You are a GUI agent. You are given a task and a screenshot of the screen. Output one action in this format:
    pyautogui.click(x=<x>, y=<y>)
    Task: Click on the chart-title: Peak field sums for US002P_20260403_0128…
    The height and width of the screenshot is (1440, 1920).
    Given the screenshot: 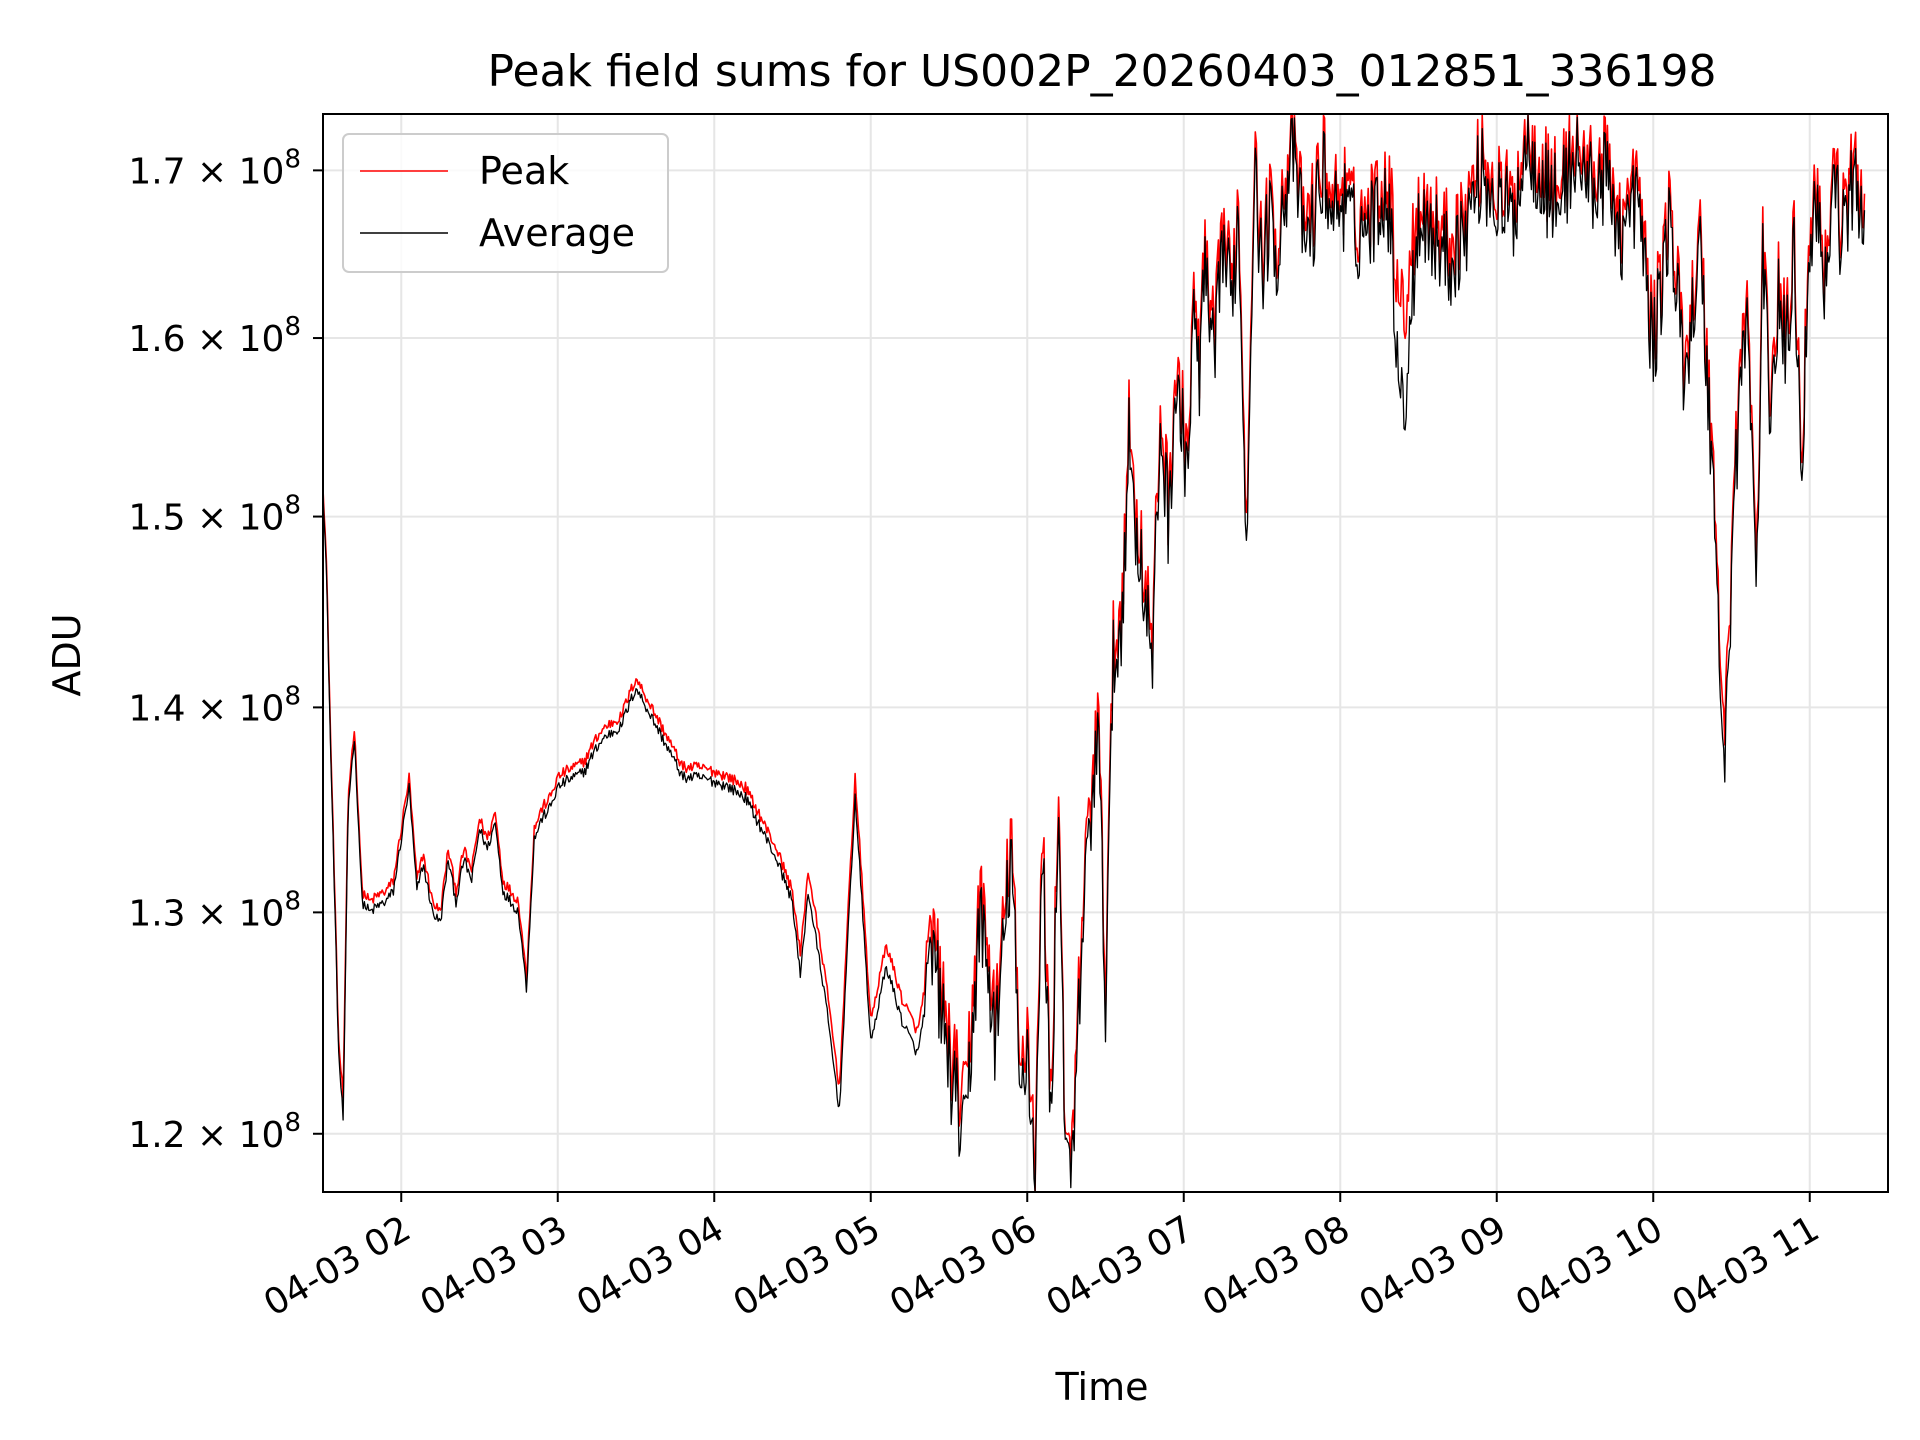 What is the action you would take?
    pyautogui.click(x=1102, y=71)
    